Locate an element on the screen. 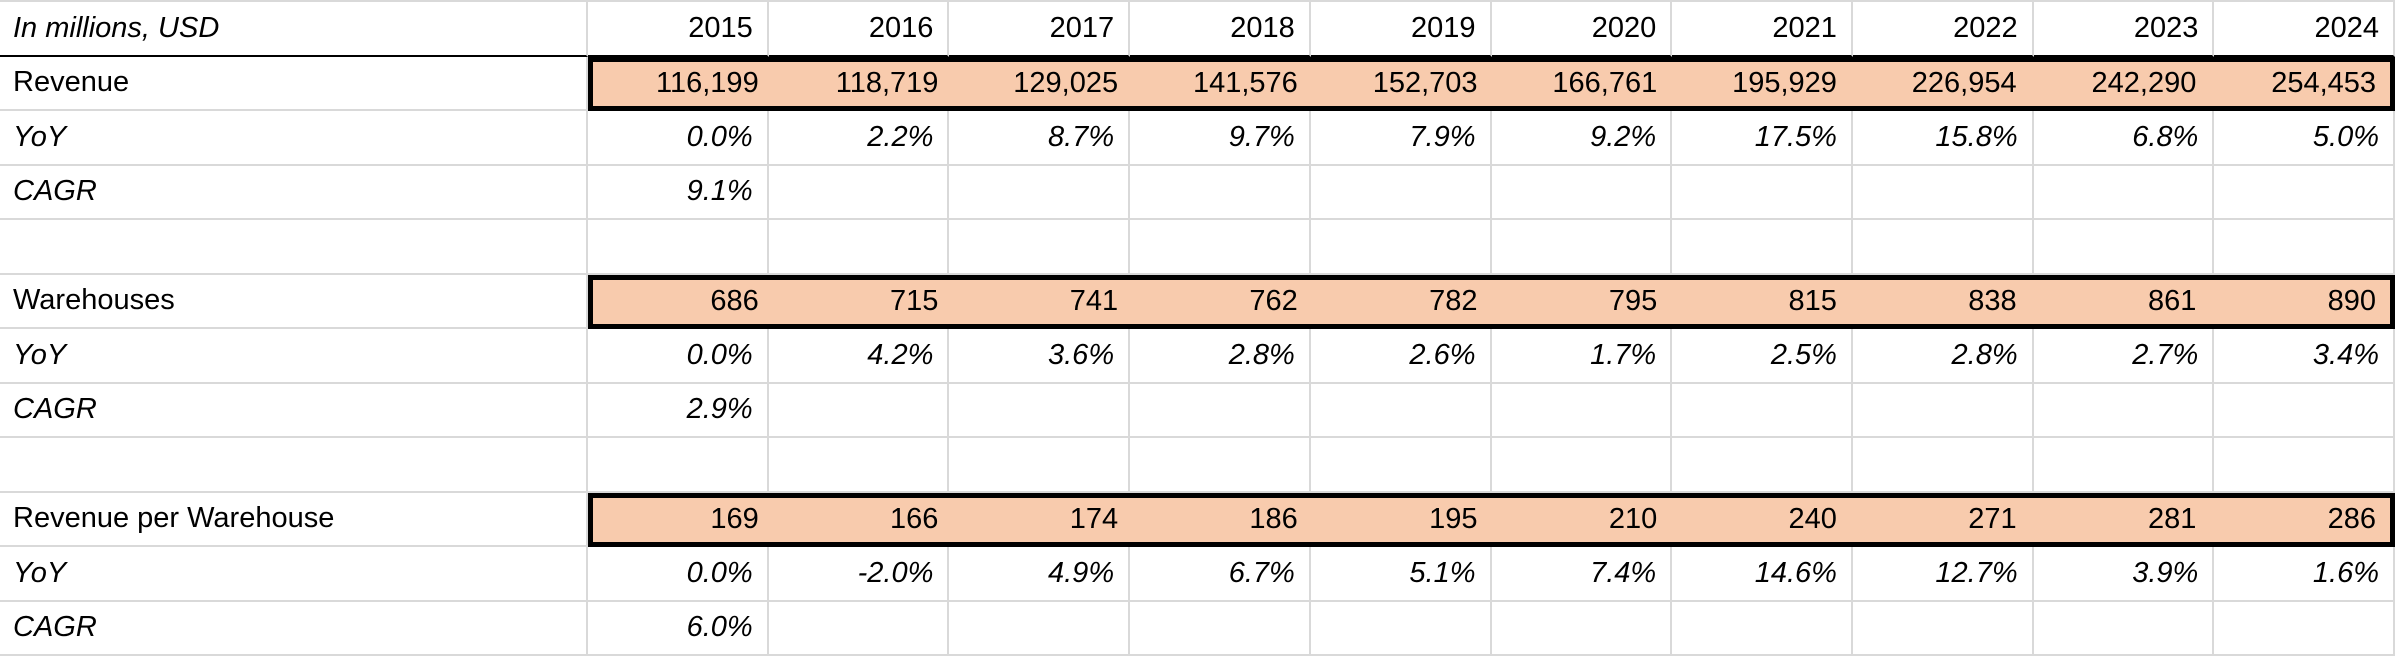 Image resolution: width=2395 pixels, height=656 pixels. yoy-value-cell: 4.2% is located at coordinates (859, 356).